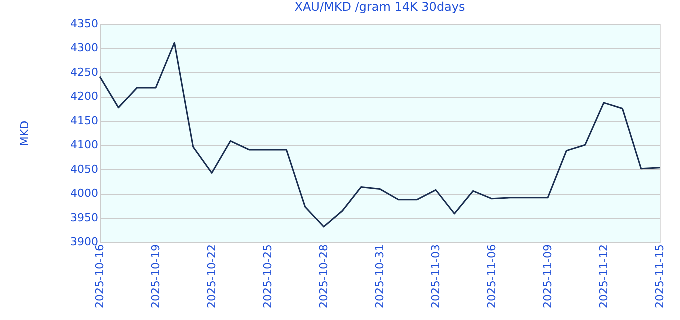  Describe the element at coordinates (156, 276) in the screenshot. I see `x-tick-label: 2025-10-19` at that location.